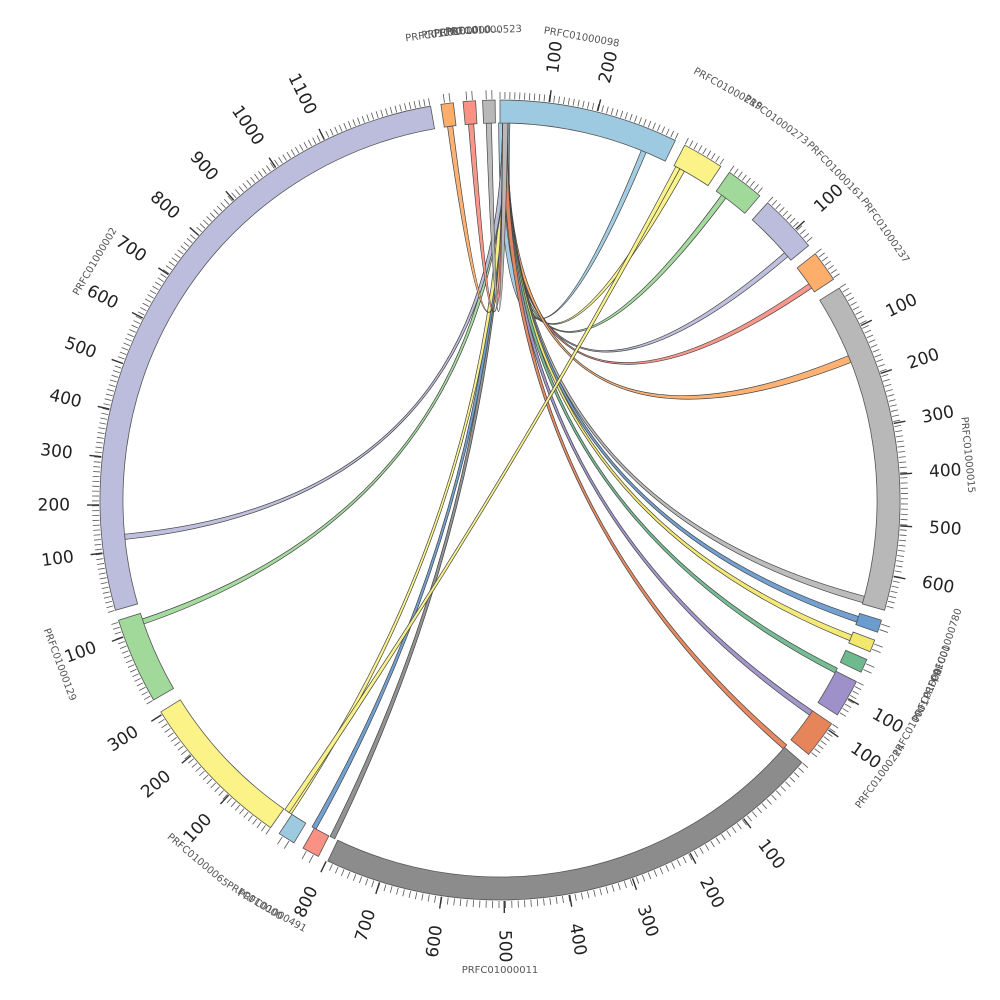  I want to click on contig-arc-prfc01000011, so click(565, 823).